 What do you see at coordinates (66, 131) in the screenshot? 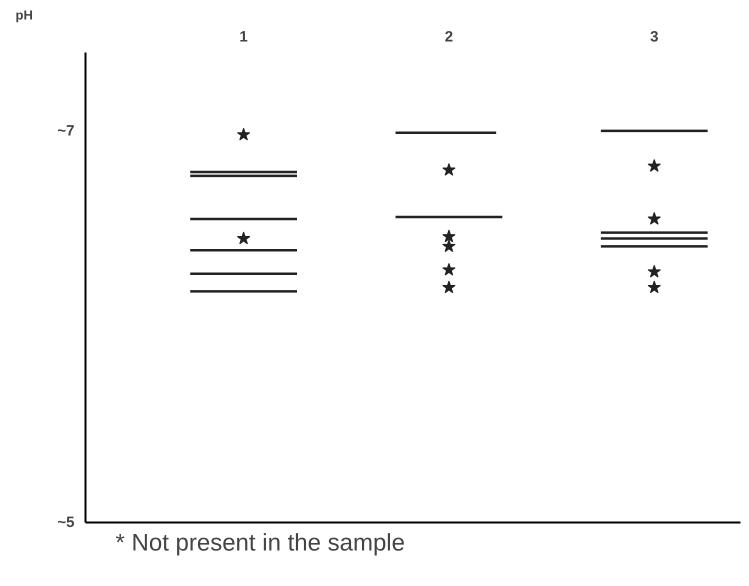
I see `y-tick-label: ~7` at bounding box center [66, 131].